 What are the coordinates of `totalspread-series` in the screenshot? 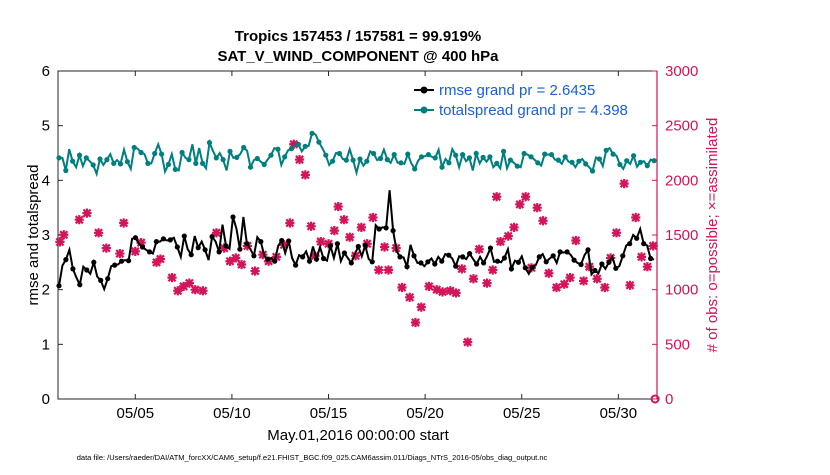 It's located at (356, 154).